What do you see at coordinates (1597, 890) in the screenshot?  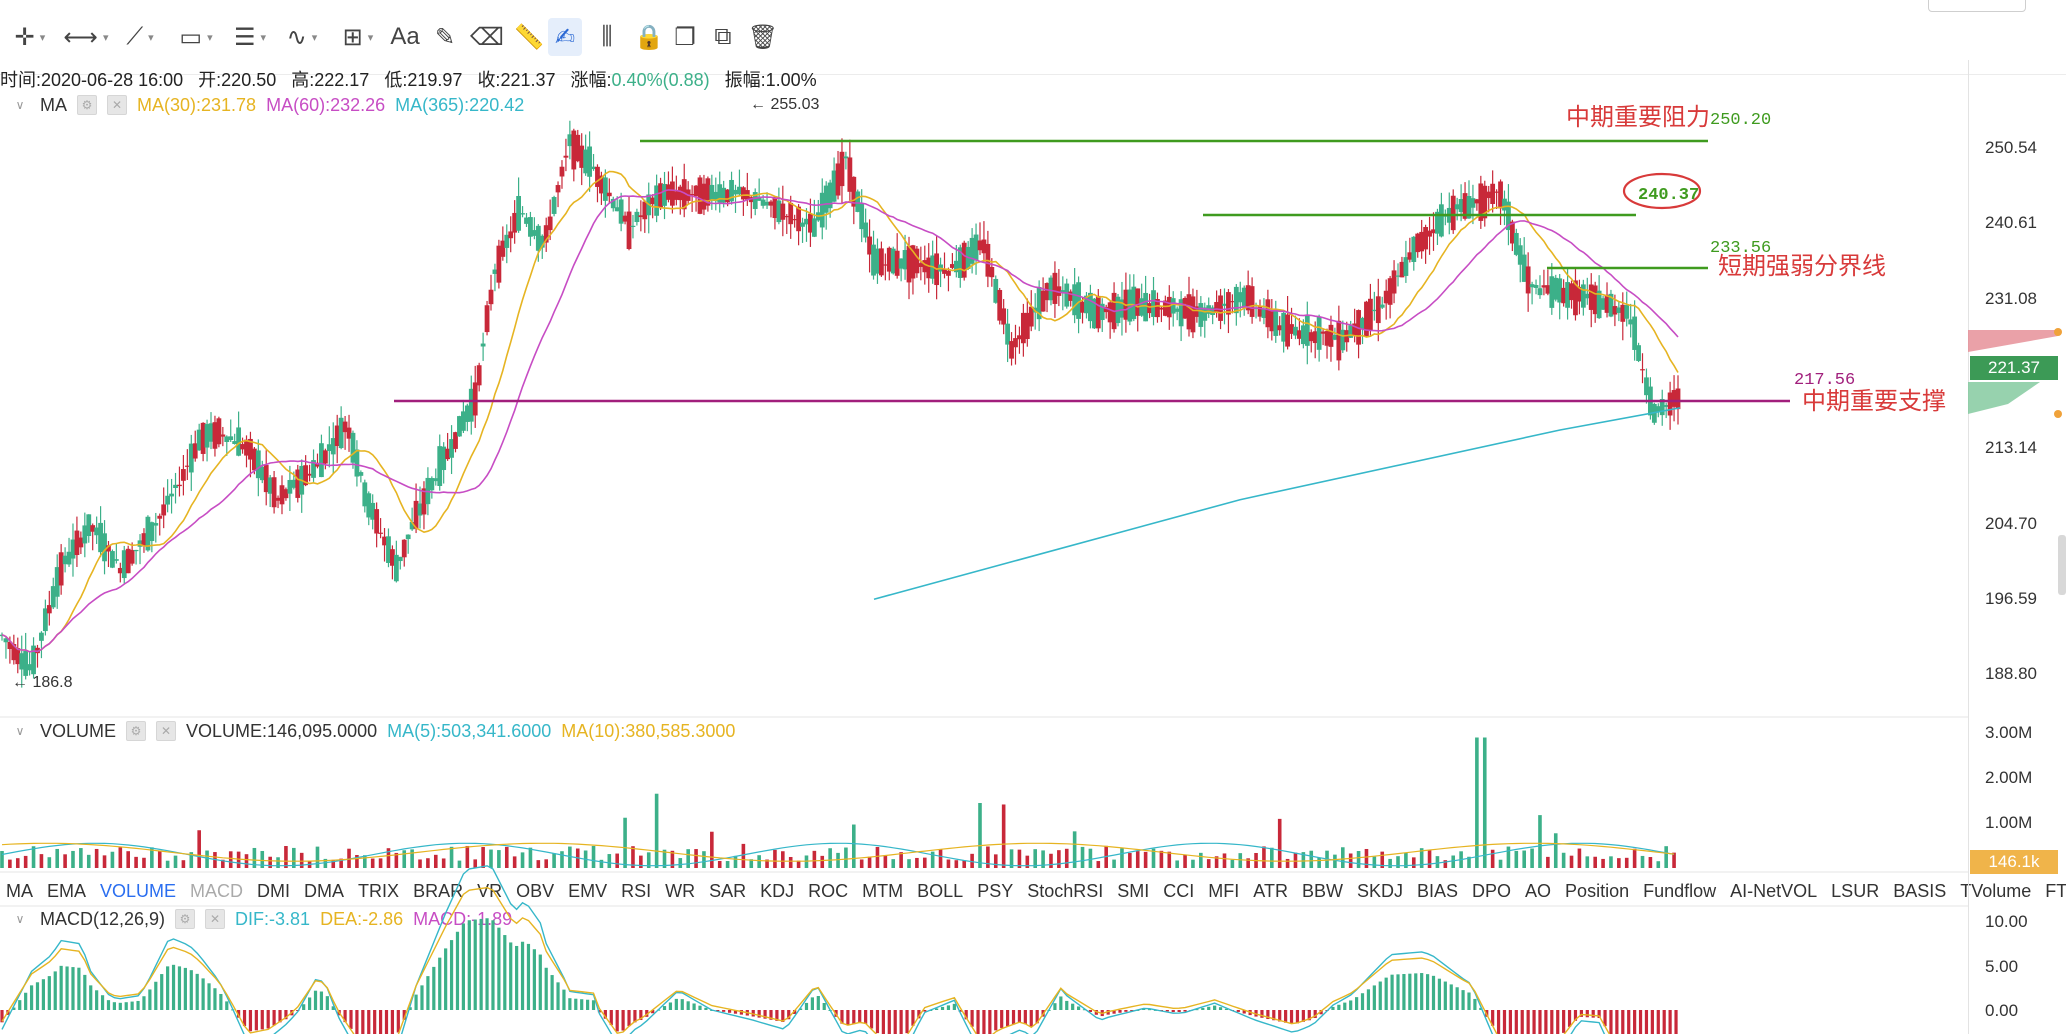 I see `tab-position: Position` at bounding box center [1597, 890].